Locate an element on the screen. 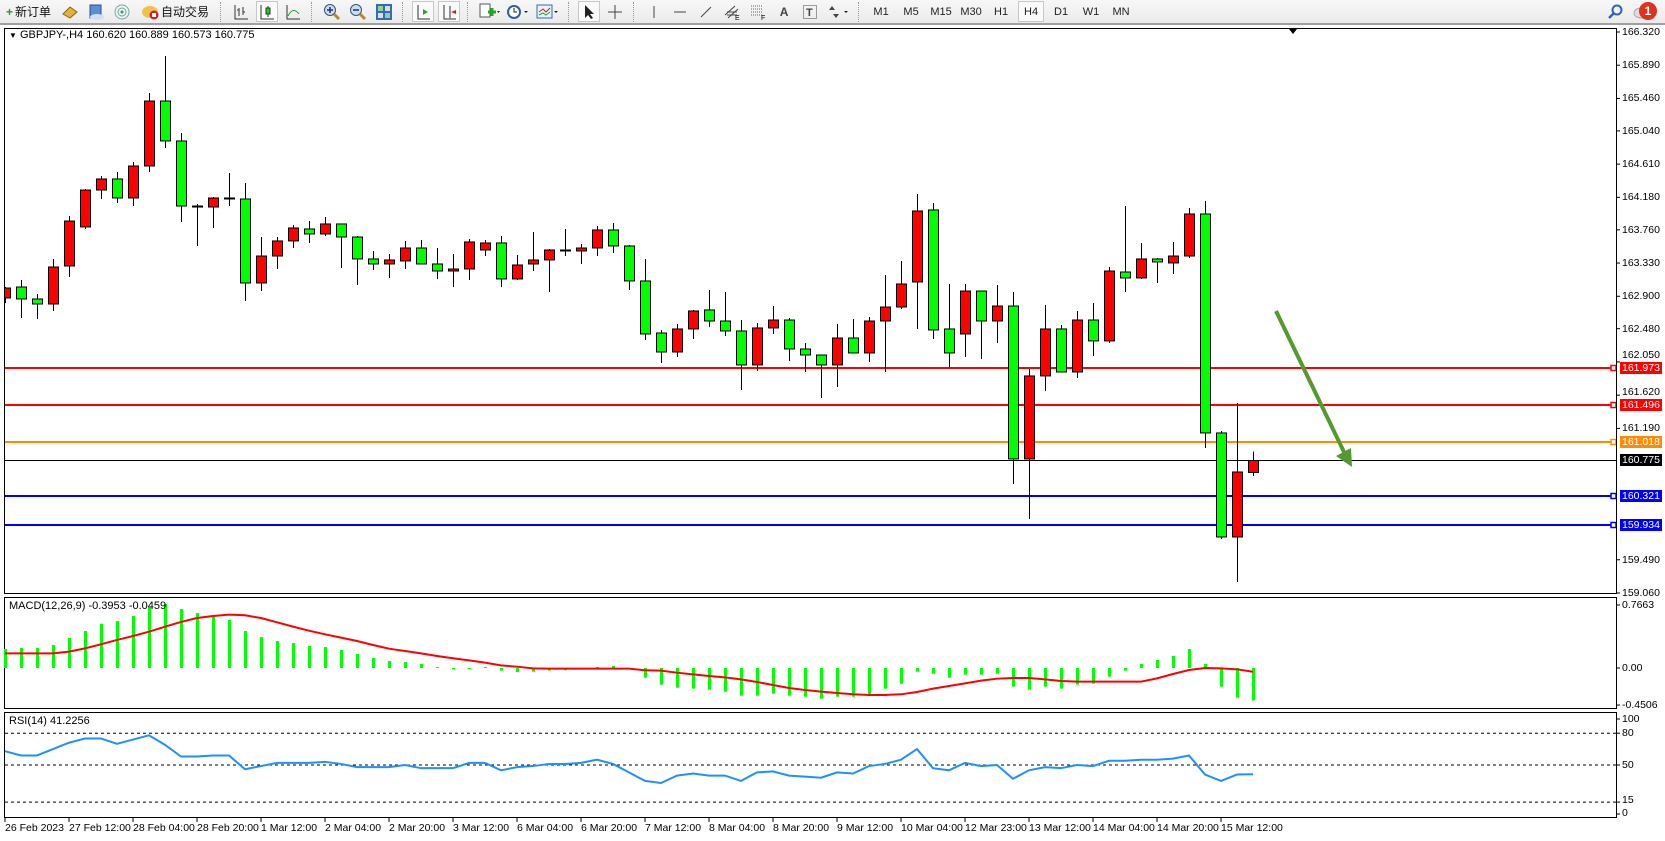  timeframe-m30: M30 is located at coordinates (971, 11).